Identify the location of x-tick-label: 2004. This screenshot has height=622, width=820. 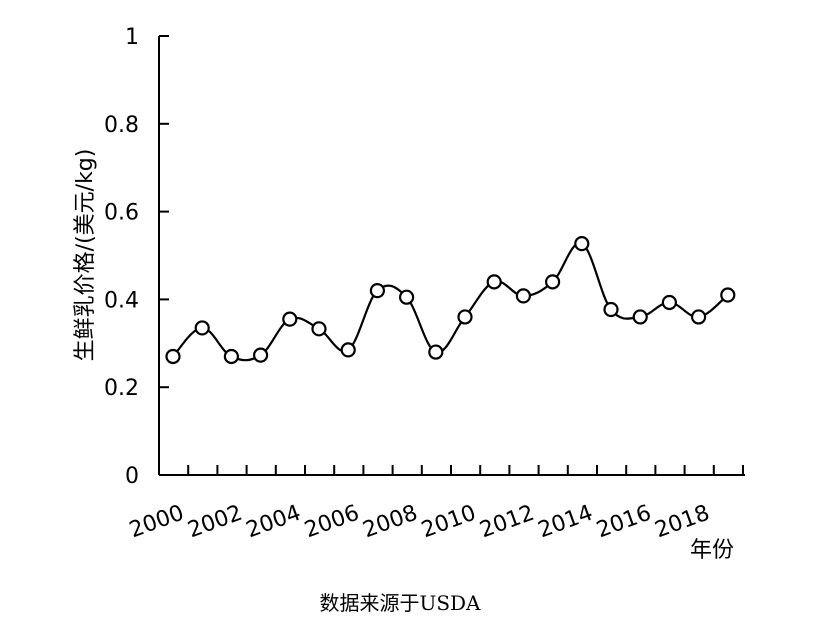
(273, 522).